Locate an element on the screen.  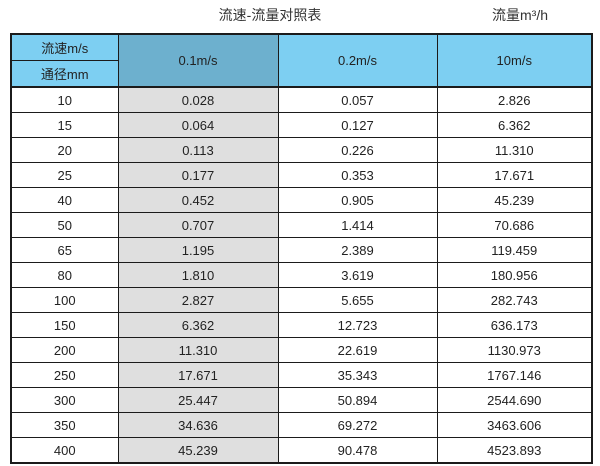
flow-value-cell: 1767.146 is located at coordinates (514, 375).